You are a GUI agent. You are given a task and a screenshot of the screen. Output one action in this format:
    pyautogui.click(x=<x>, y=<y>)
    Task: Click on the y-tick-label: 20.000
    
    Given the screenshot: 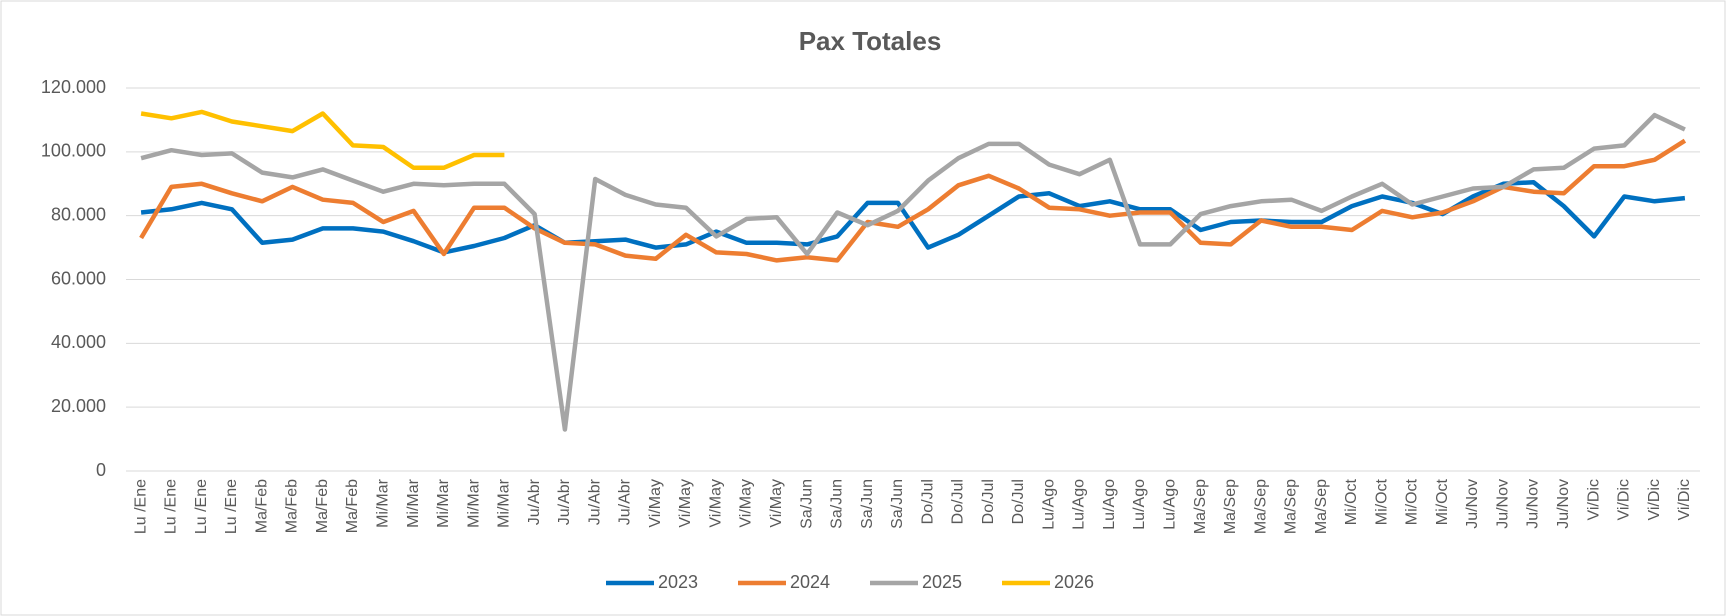 What is the action you would take?
    pyautogui.click(x=78, y=406)
    